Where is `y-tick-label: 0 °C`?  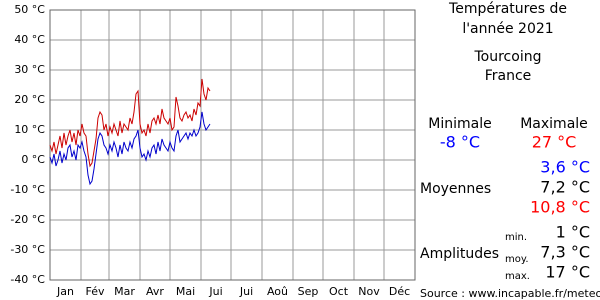 y-tick-label: 0 °C is located at coordinates (33, 159).